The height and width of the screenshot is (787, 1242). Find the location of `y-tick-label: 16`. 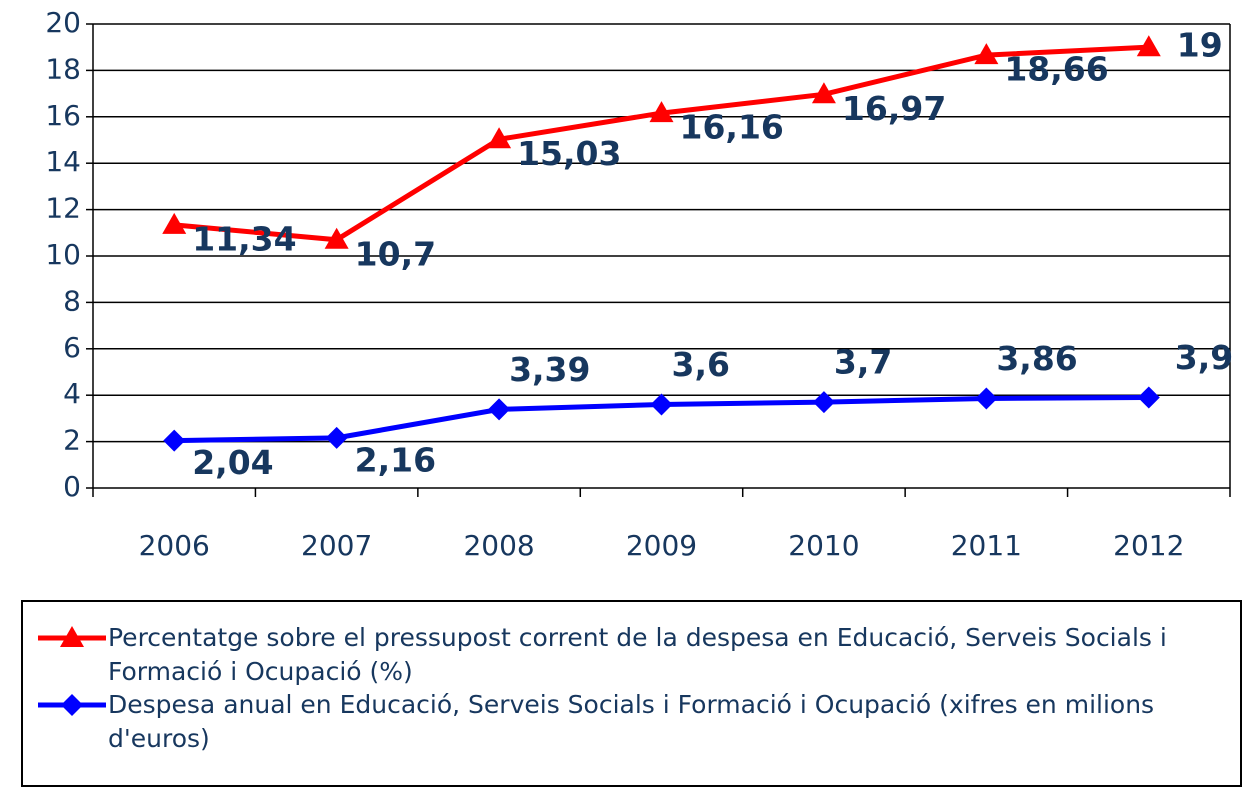

y-tick-label: 16 is located at coordinates (63, 115).